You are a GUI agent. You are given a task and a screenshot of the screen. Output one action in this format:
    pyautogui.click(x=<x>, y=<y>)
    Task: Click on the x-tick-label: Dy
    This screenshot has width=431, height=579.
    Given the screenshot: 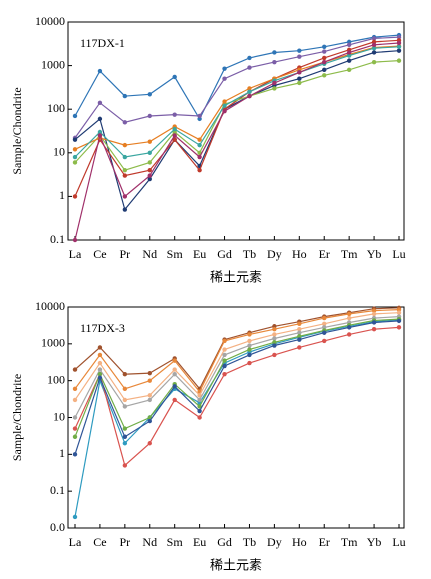 What is the action you would take?
    pyautogui.click(x=274, y=254)
    